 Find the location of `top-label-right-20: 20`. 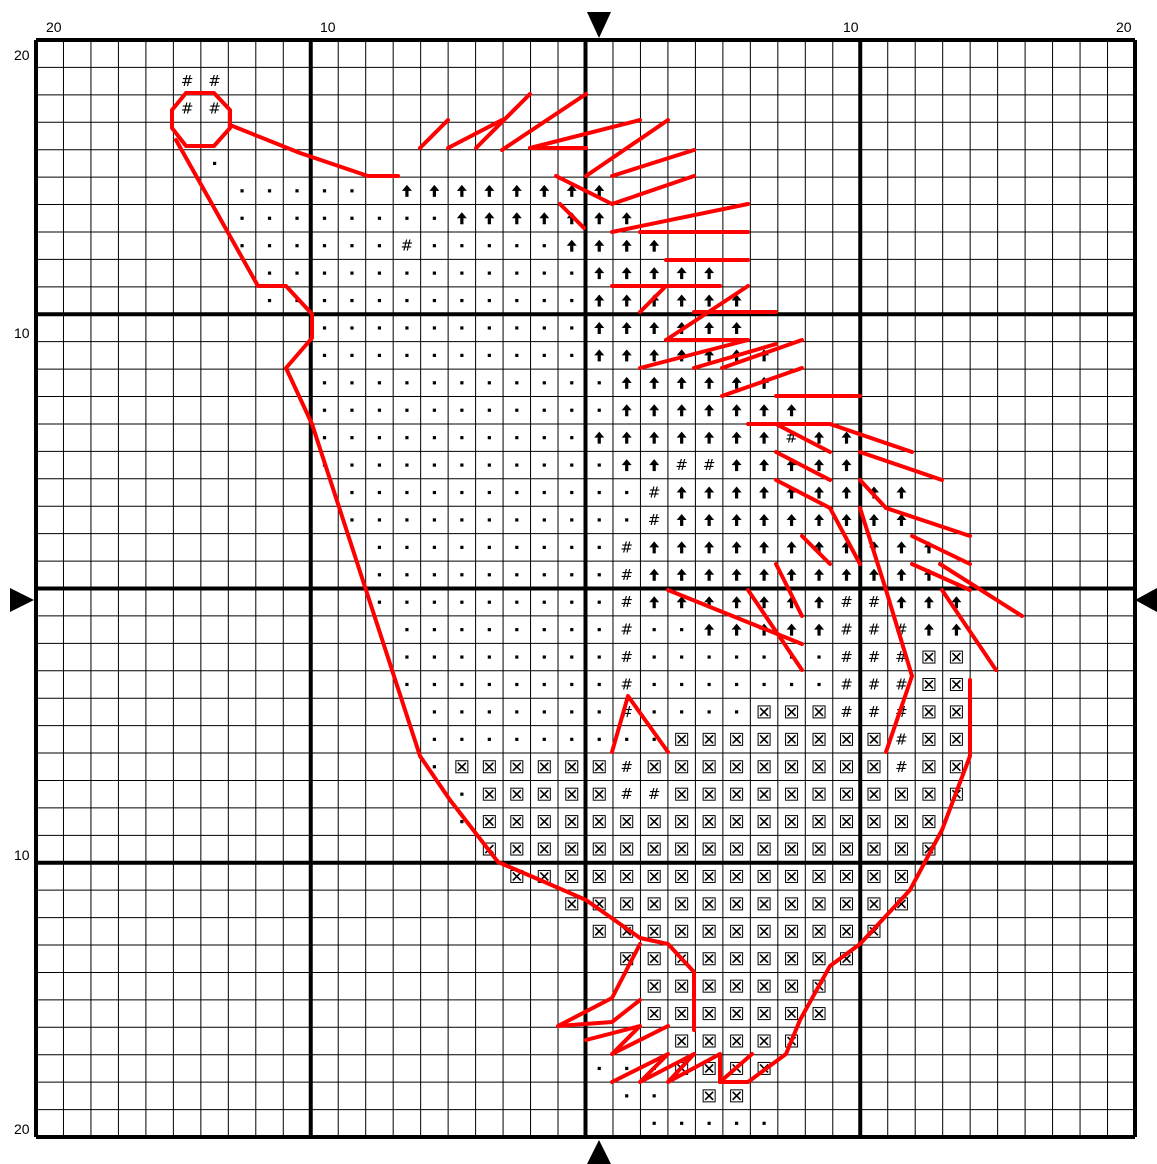

top-label-right-20: 20 is located at coordinates (1124, 27).